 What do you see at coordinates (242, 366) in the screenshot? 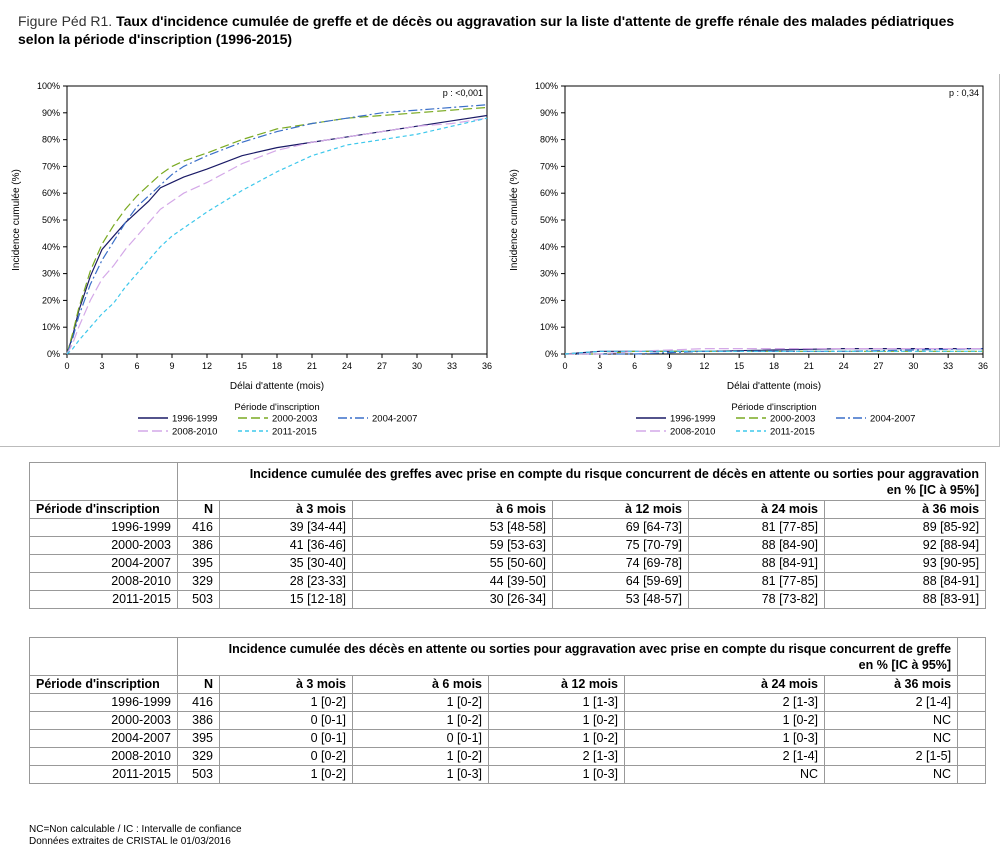
I see `x-tick-label: 15` at bounding box center [242, 366].